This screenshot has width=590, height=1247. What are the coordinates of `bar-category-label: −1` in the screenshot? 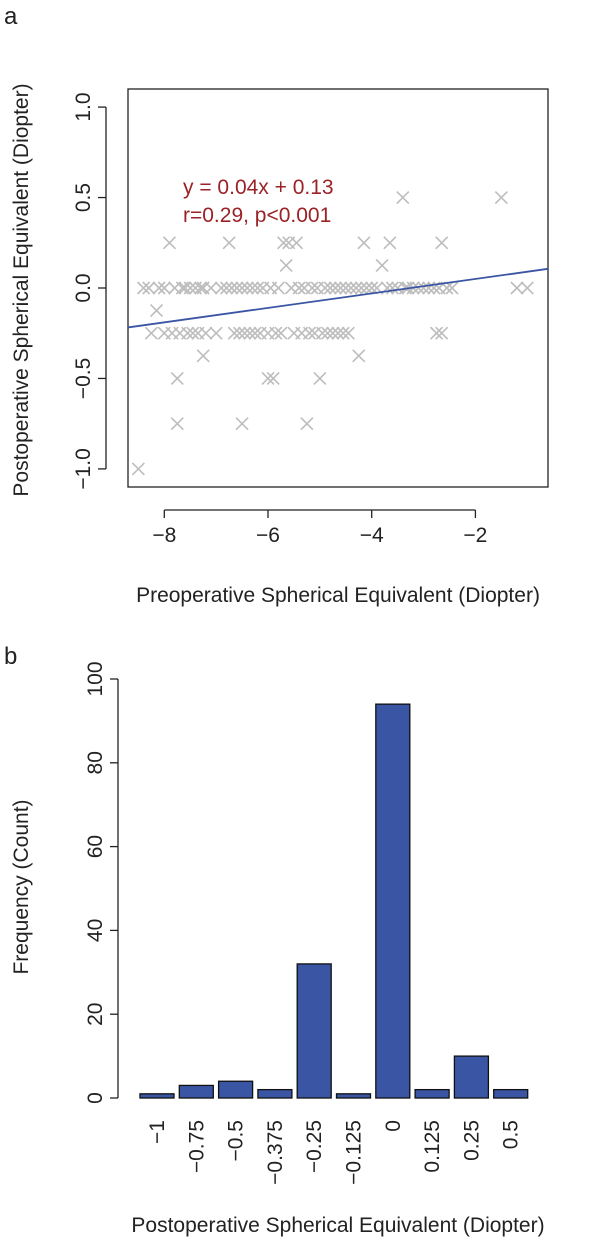 It's located at (157, 1132).